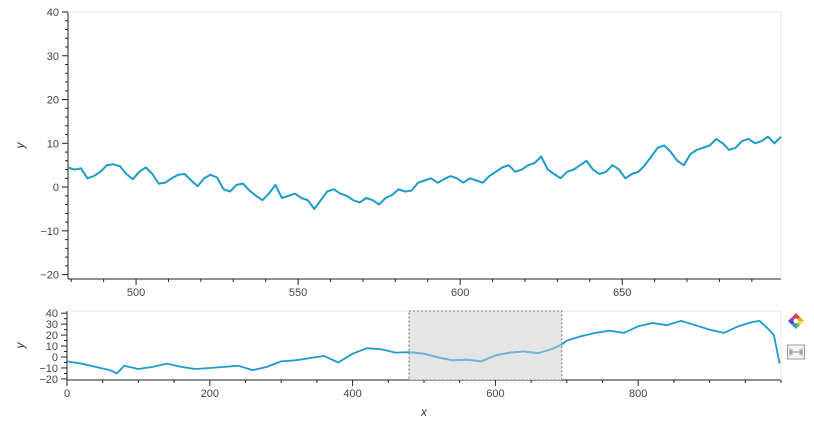 The width and height of the screenshot is (814, 432). Describe the element at coordinates (352, 394) in the screenshot. I see `x-tick-label: 400` at that location.